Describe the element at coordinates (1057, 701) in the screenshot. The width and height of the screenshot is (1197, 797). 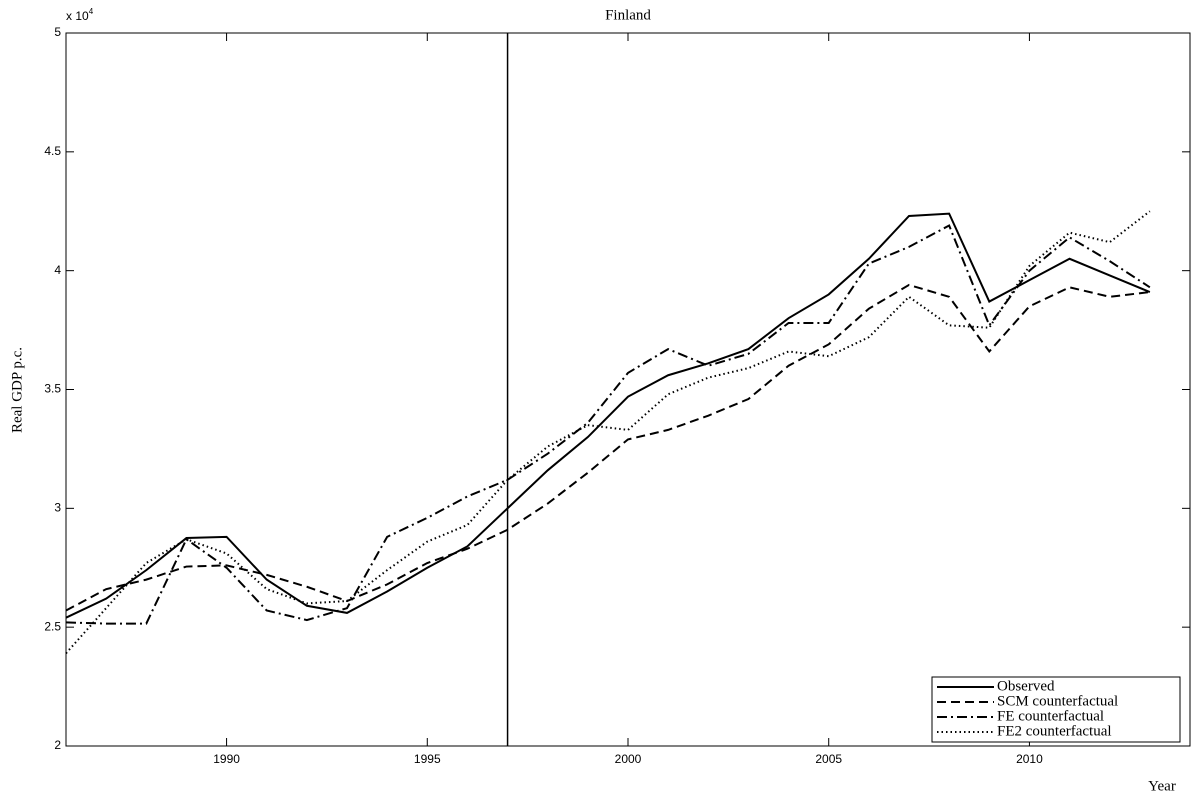
I see `legend-label: SCM counterfactual` at that location.